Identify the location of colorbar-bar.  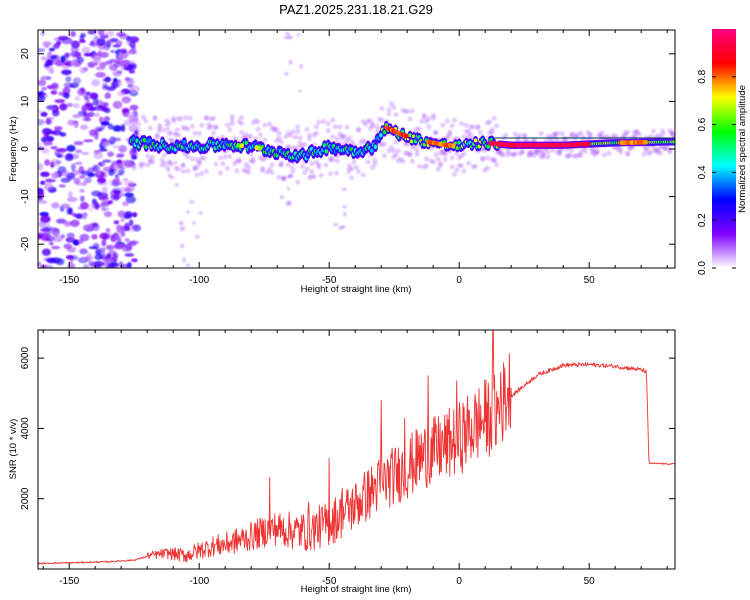
(724, 148).